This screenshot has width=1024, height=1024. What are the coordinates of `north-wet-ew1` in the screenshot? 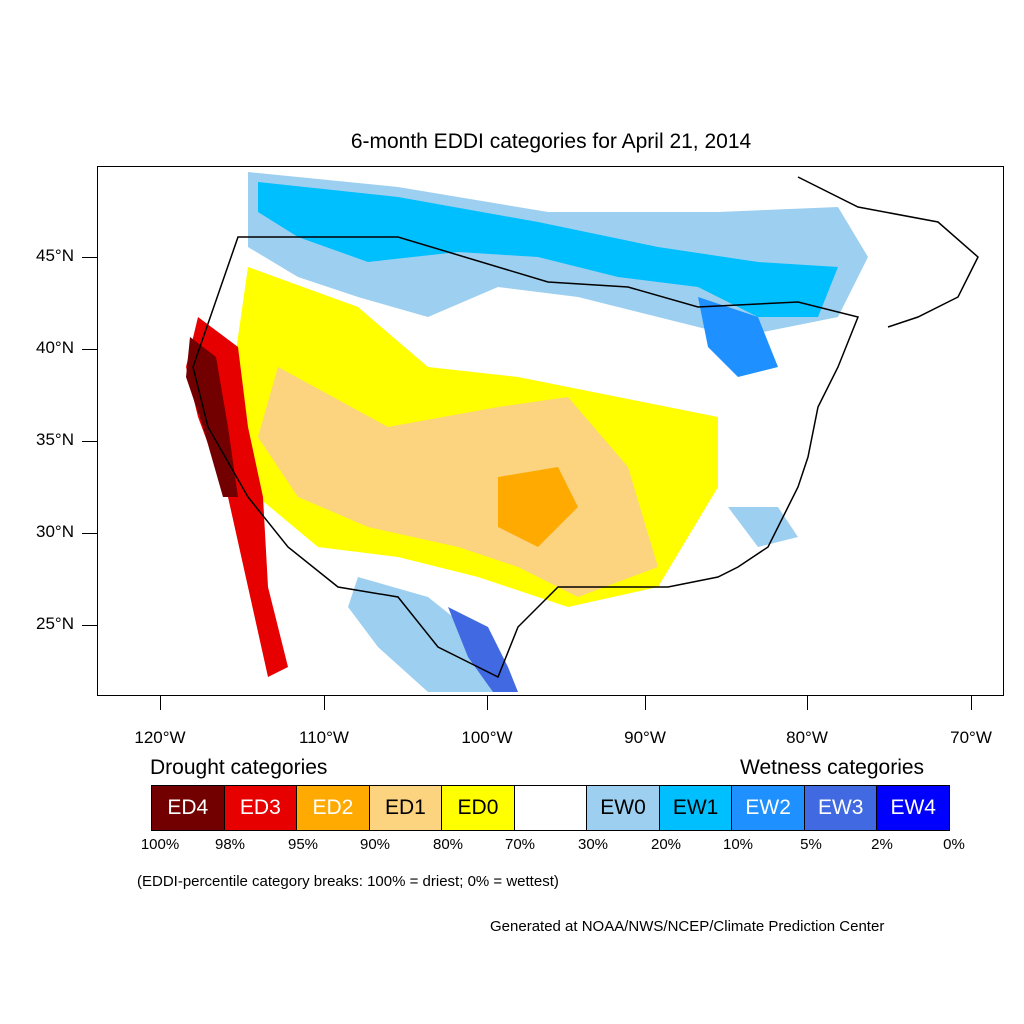 It's located at (548, 249).